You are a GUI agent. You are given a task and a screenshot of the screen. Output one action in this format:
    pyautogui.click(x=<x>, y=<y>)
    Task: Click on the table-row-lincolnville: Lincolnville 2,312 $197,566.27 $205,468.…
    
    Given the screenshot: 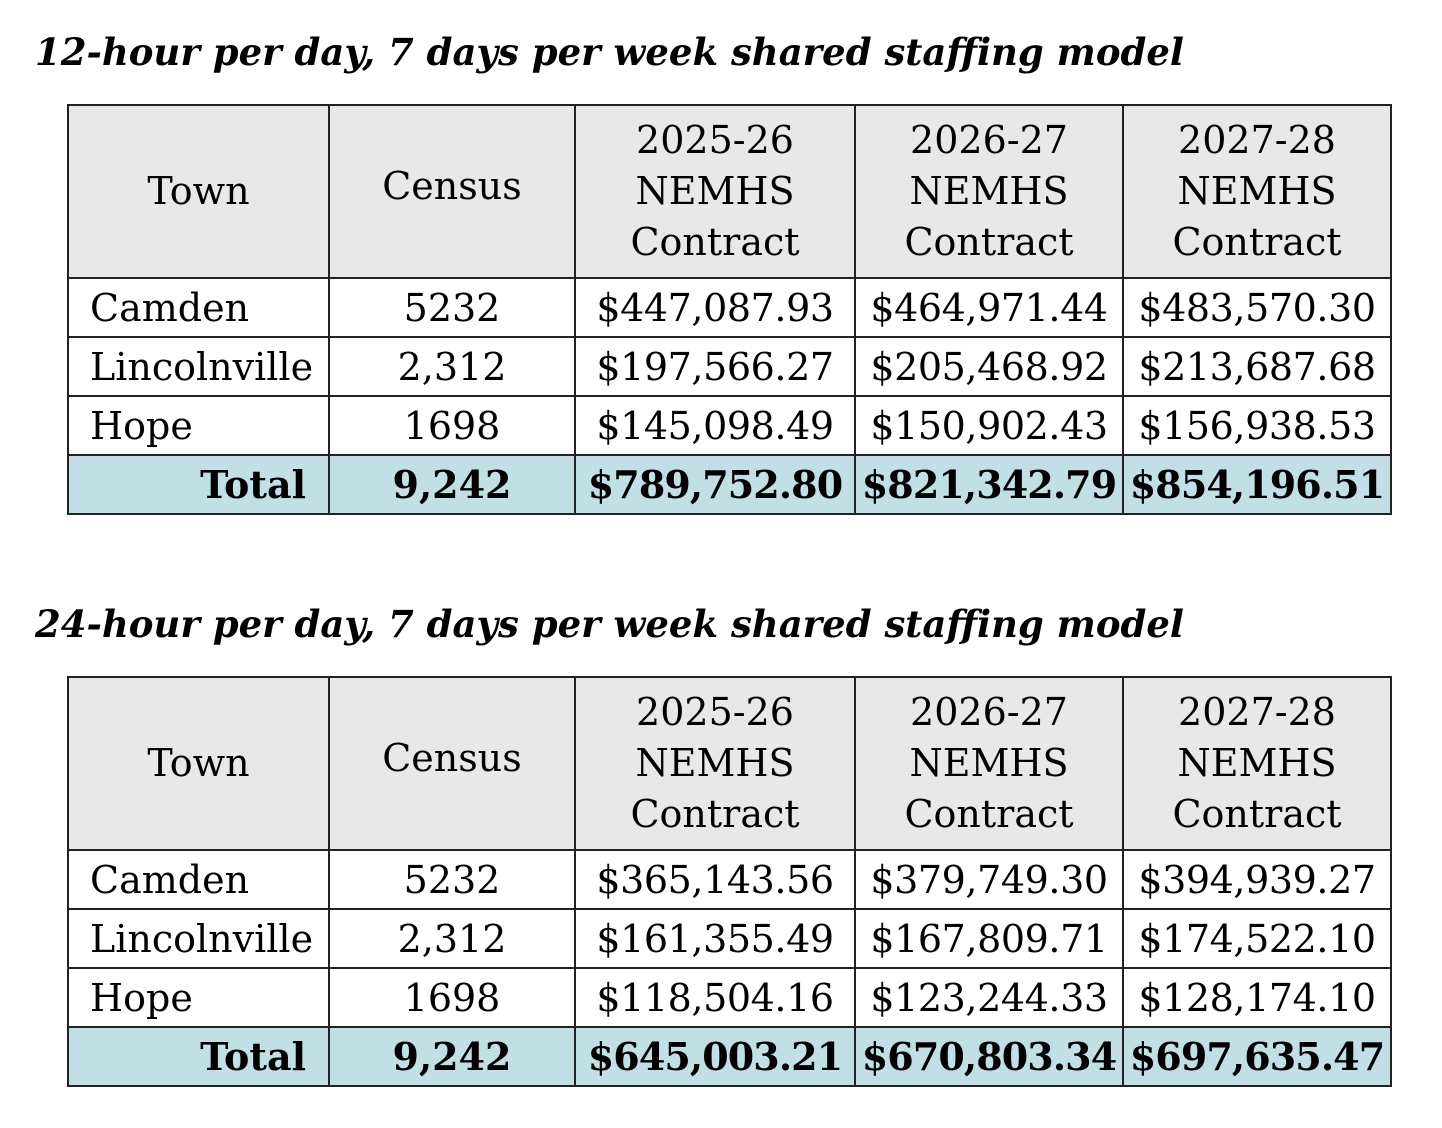 What is the action you would take?
    pyautogui.click(x=729, y=366)
    